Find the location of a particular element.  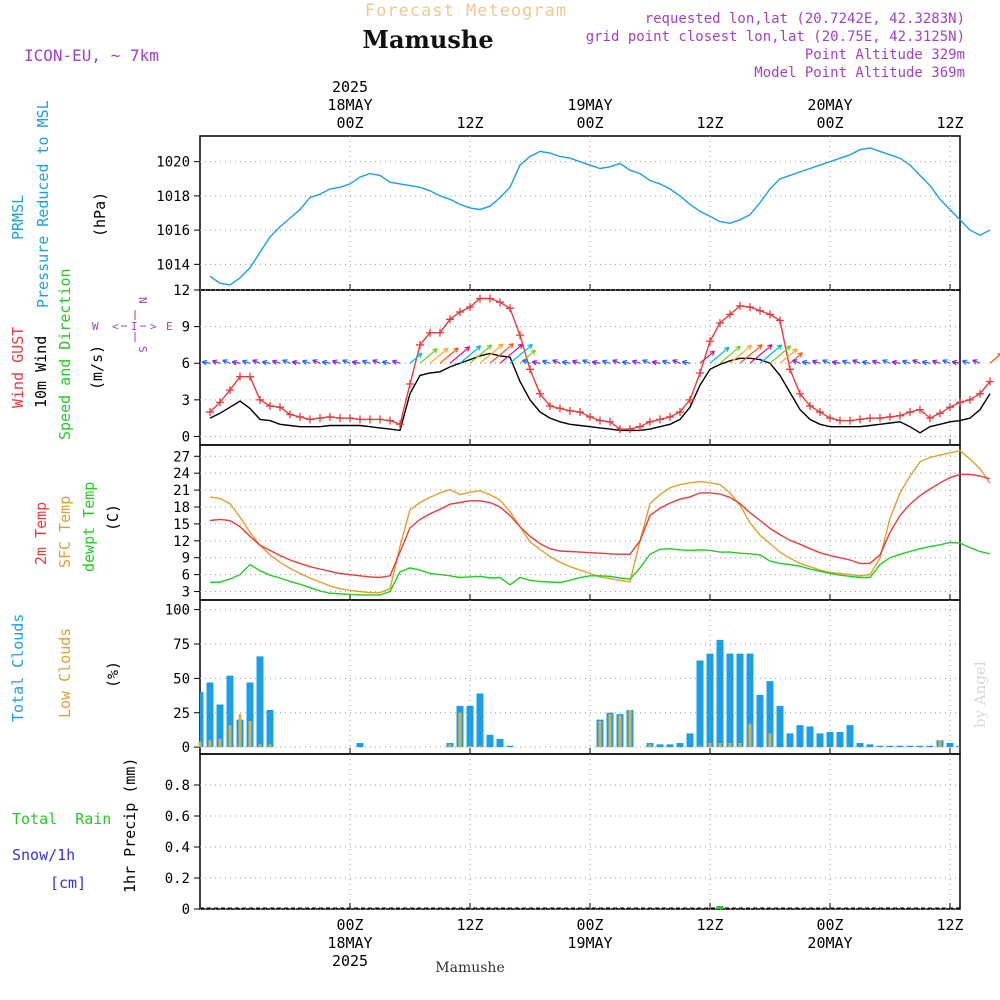

wind-dir-label: Speed and Direction is located at coordinates (65, 354).